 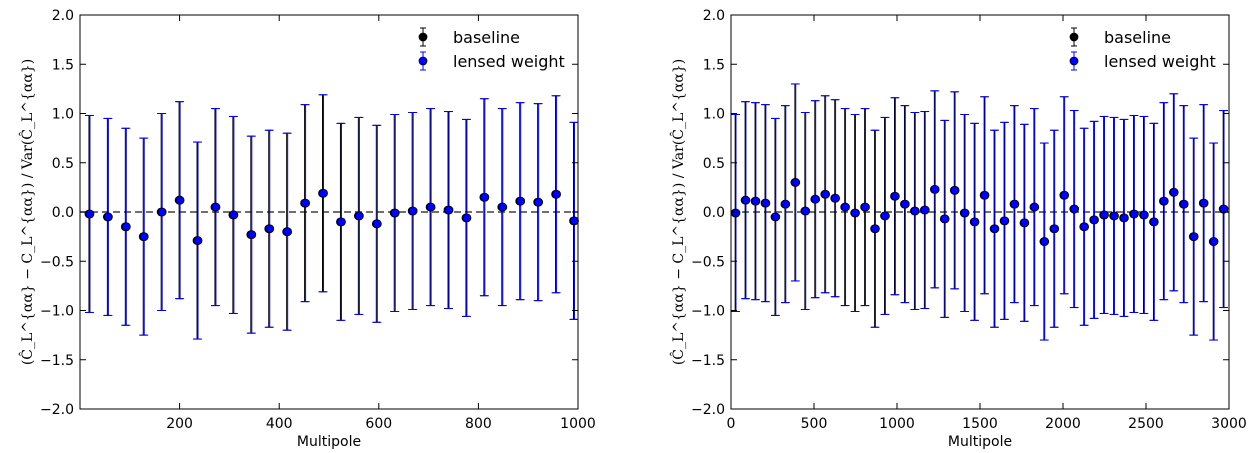 What do you see at coordinates (1146, 424) in the screenshot?
I see `x-tick-label: 2500` at bounding box center [1146, 424].